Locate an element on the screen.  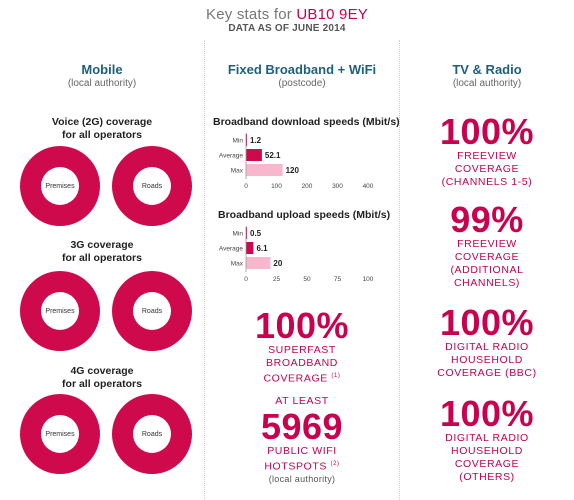
value-label: 1.2 is located at coordinates (256, 140).